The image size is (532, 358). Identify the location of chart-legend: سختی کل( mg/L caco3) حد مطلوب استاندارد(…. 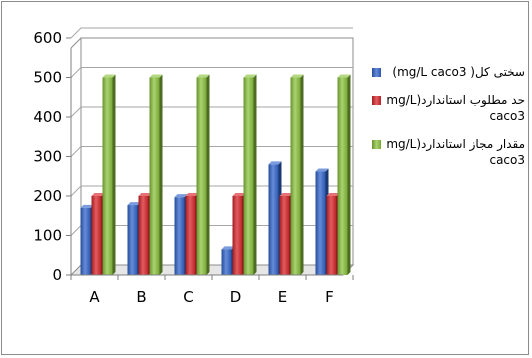
(451, 122).